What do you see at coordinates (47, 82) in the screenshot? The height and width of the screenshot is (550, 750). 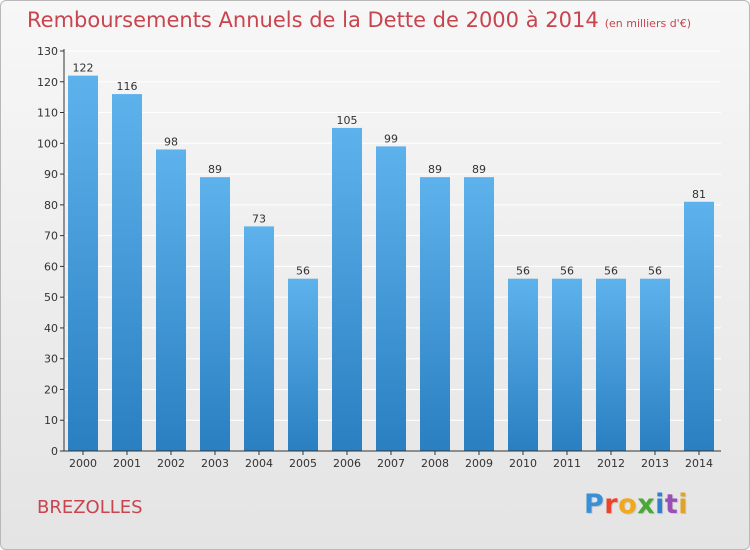 I see `y-tick-label: 120` at bounding box center [47, 82].